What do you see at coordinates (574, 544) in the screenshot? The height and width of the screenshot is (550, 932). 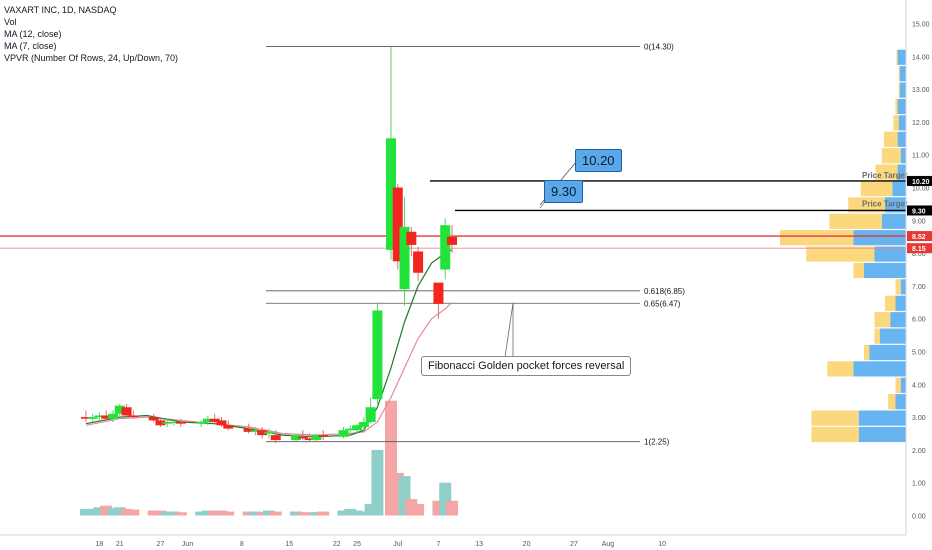 I see `x-tick-12: 27` at bounding box center [574, 544].